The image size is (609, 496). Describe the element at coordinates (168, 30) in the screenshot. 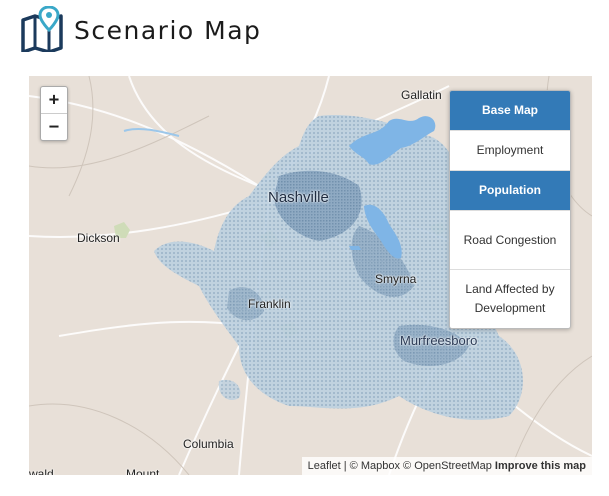

I see `app-title: Scenario Map` at that location.